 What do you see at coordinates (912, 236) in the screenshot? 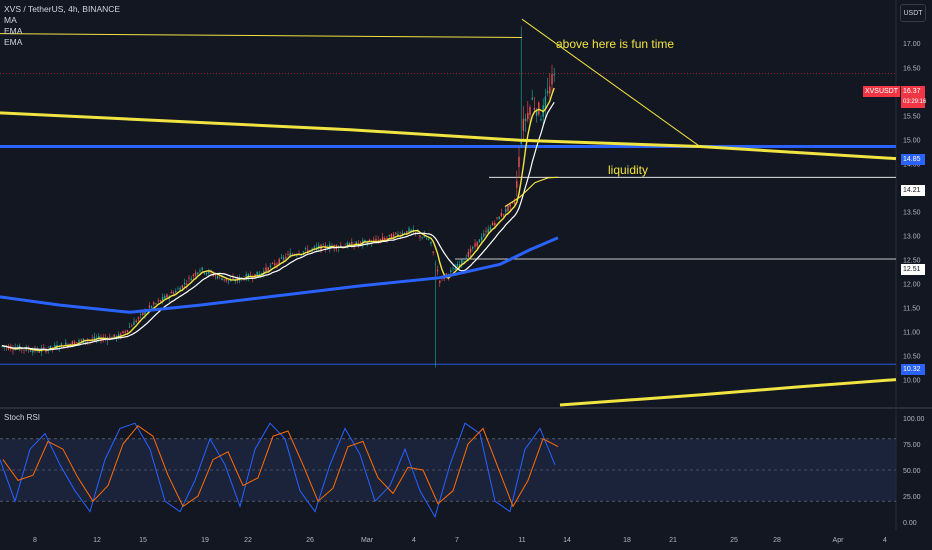
I see `price-tick-label: 13.00` at bounding box center [912, 236].